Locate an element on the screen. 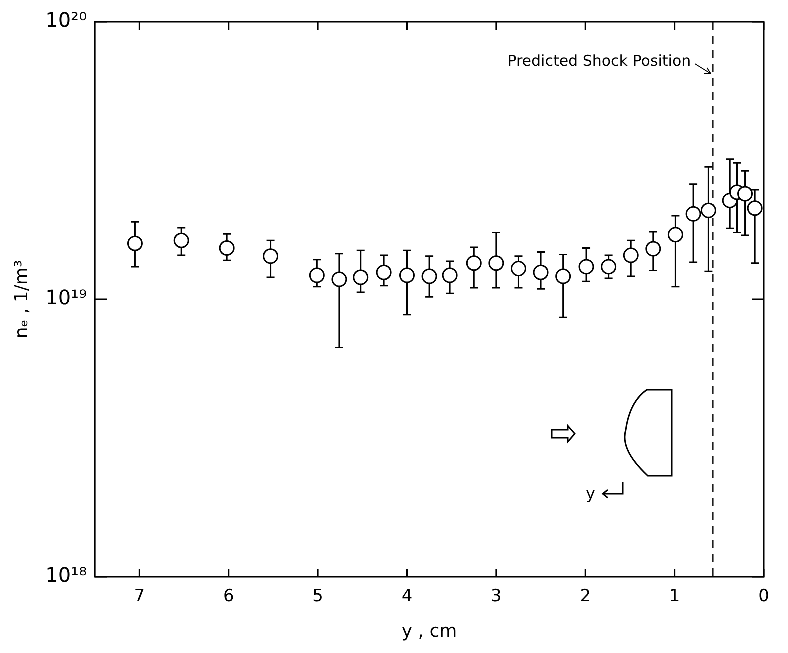  y-tick-label: 10¹⁹ is located at coordinates (67, 298).